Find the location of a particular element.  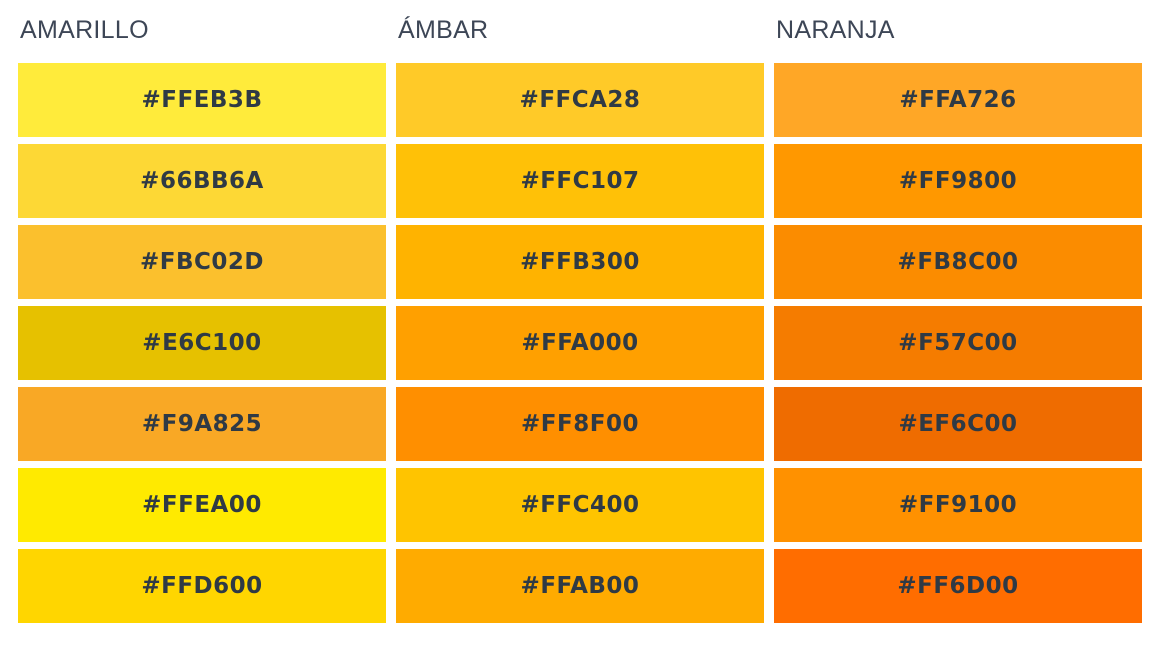

column-title: AMARILLO is located at coordinates (84, 30).